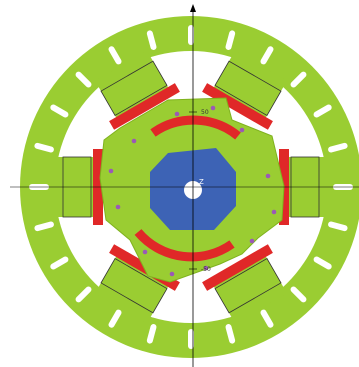 The height and width of the screenshot is (367, 359). Describe the element at coordinates (184, 245) in the screenshot. I see `rotor-magnet-arc-bottom` at that location.